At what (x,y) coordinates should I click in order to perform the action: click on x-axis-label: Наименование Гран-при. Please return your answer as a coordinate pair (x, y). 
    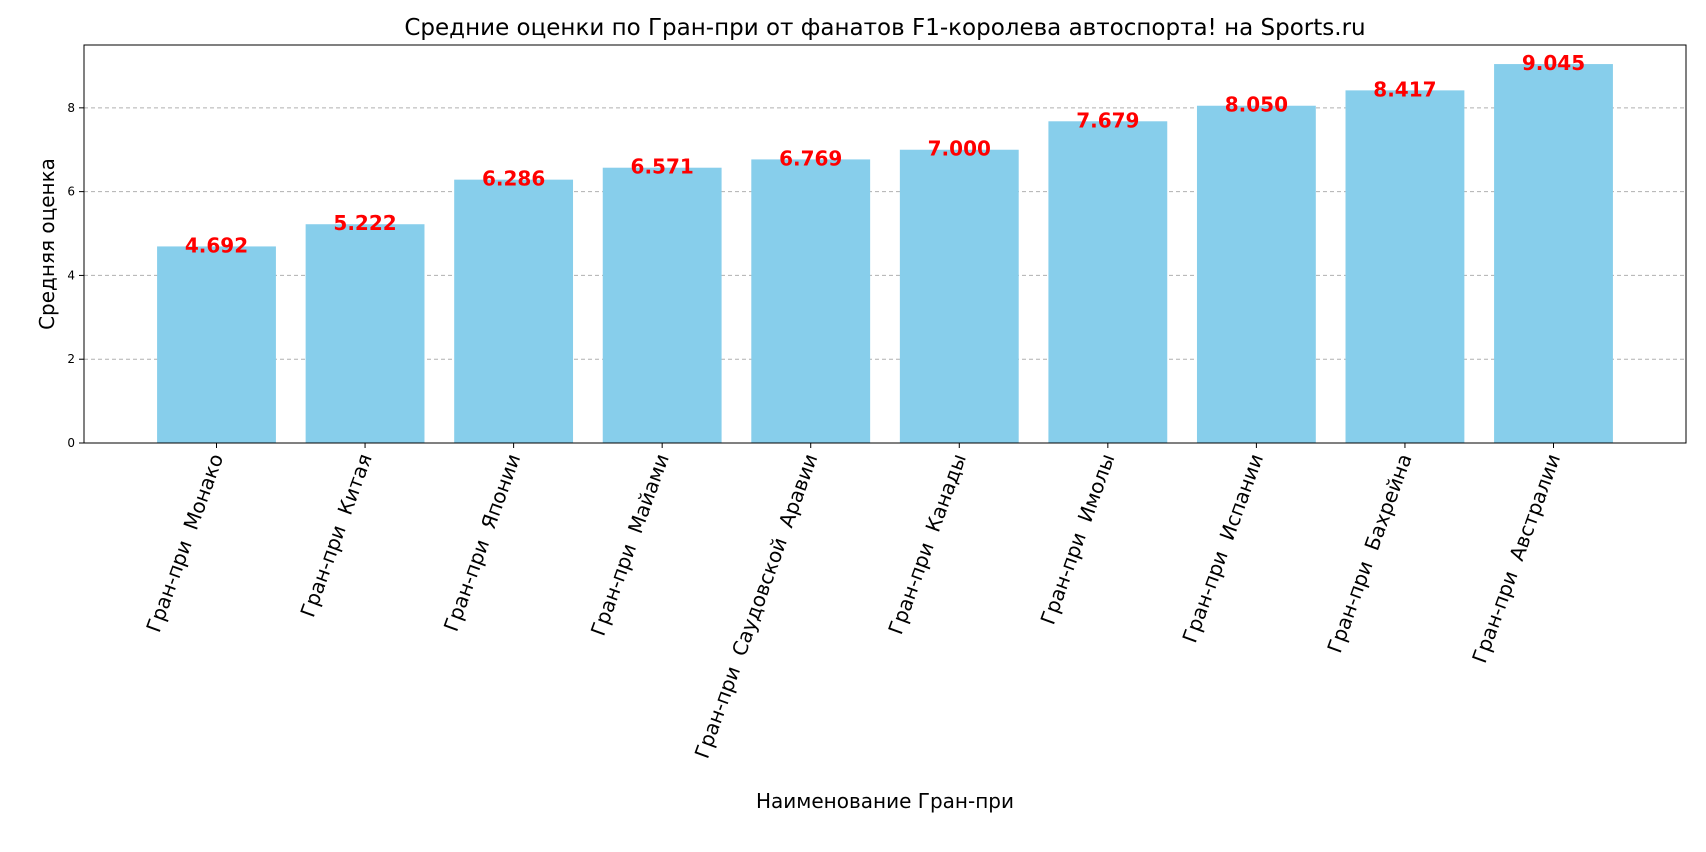
    Looking at the image, I should click on (885, 801).